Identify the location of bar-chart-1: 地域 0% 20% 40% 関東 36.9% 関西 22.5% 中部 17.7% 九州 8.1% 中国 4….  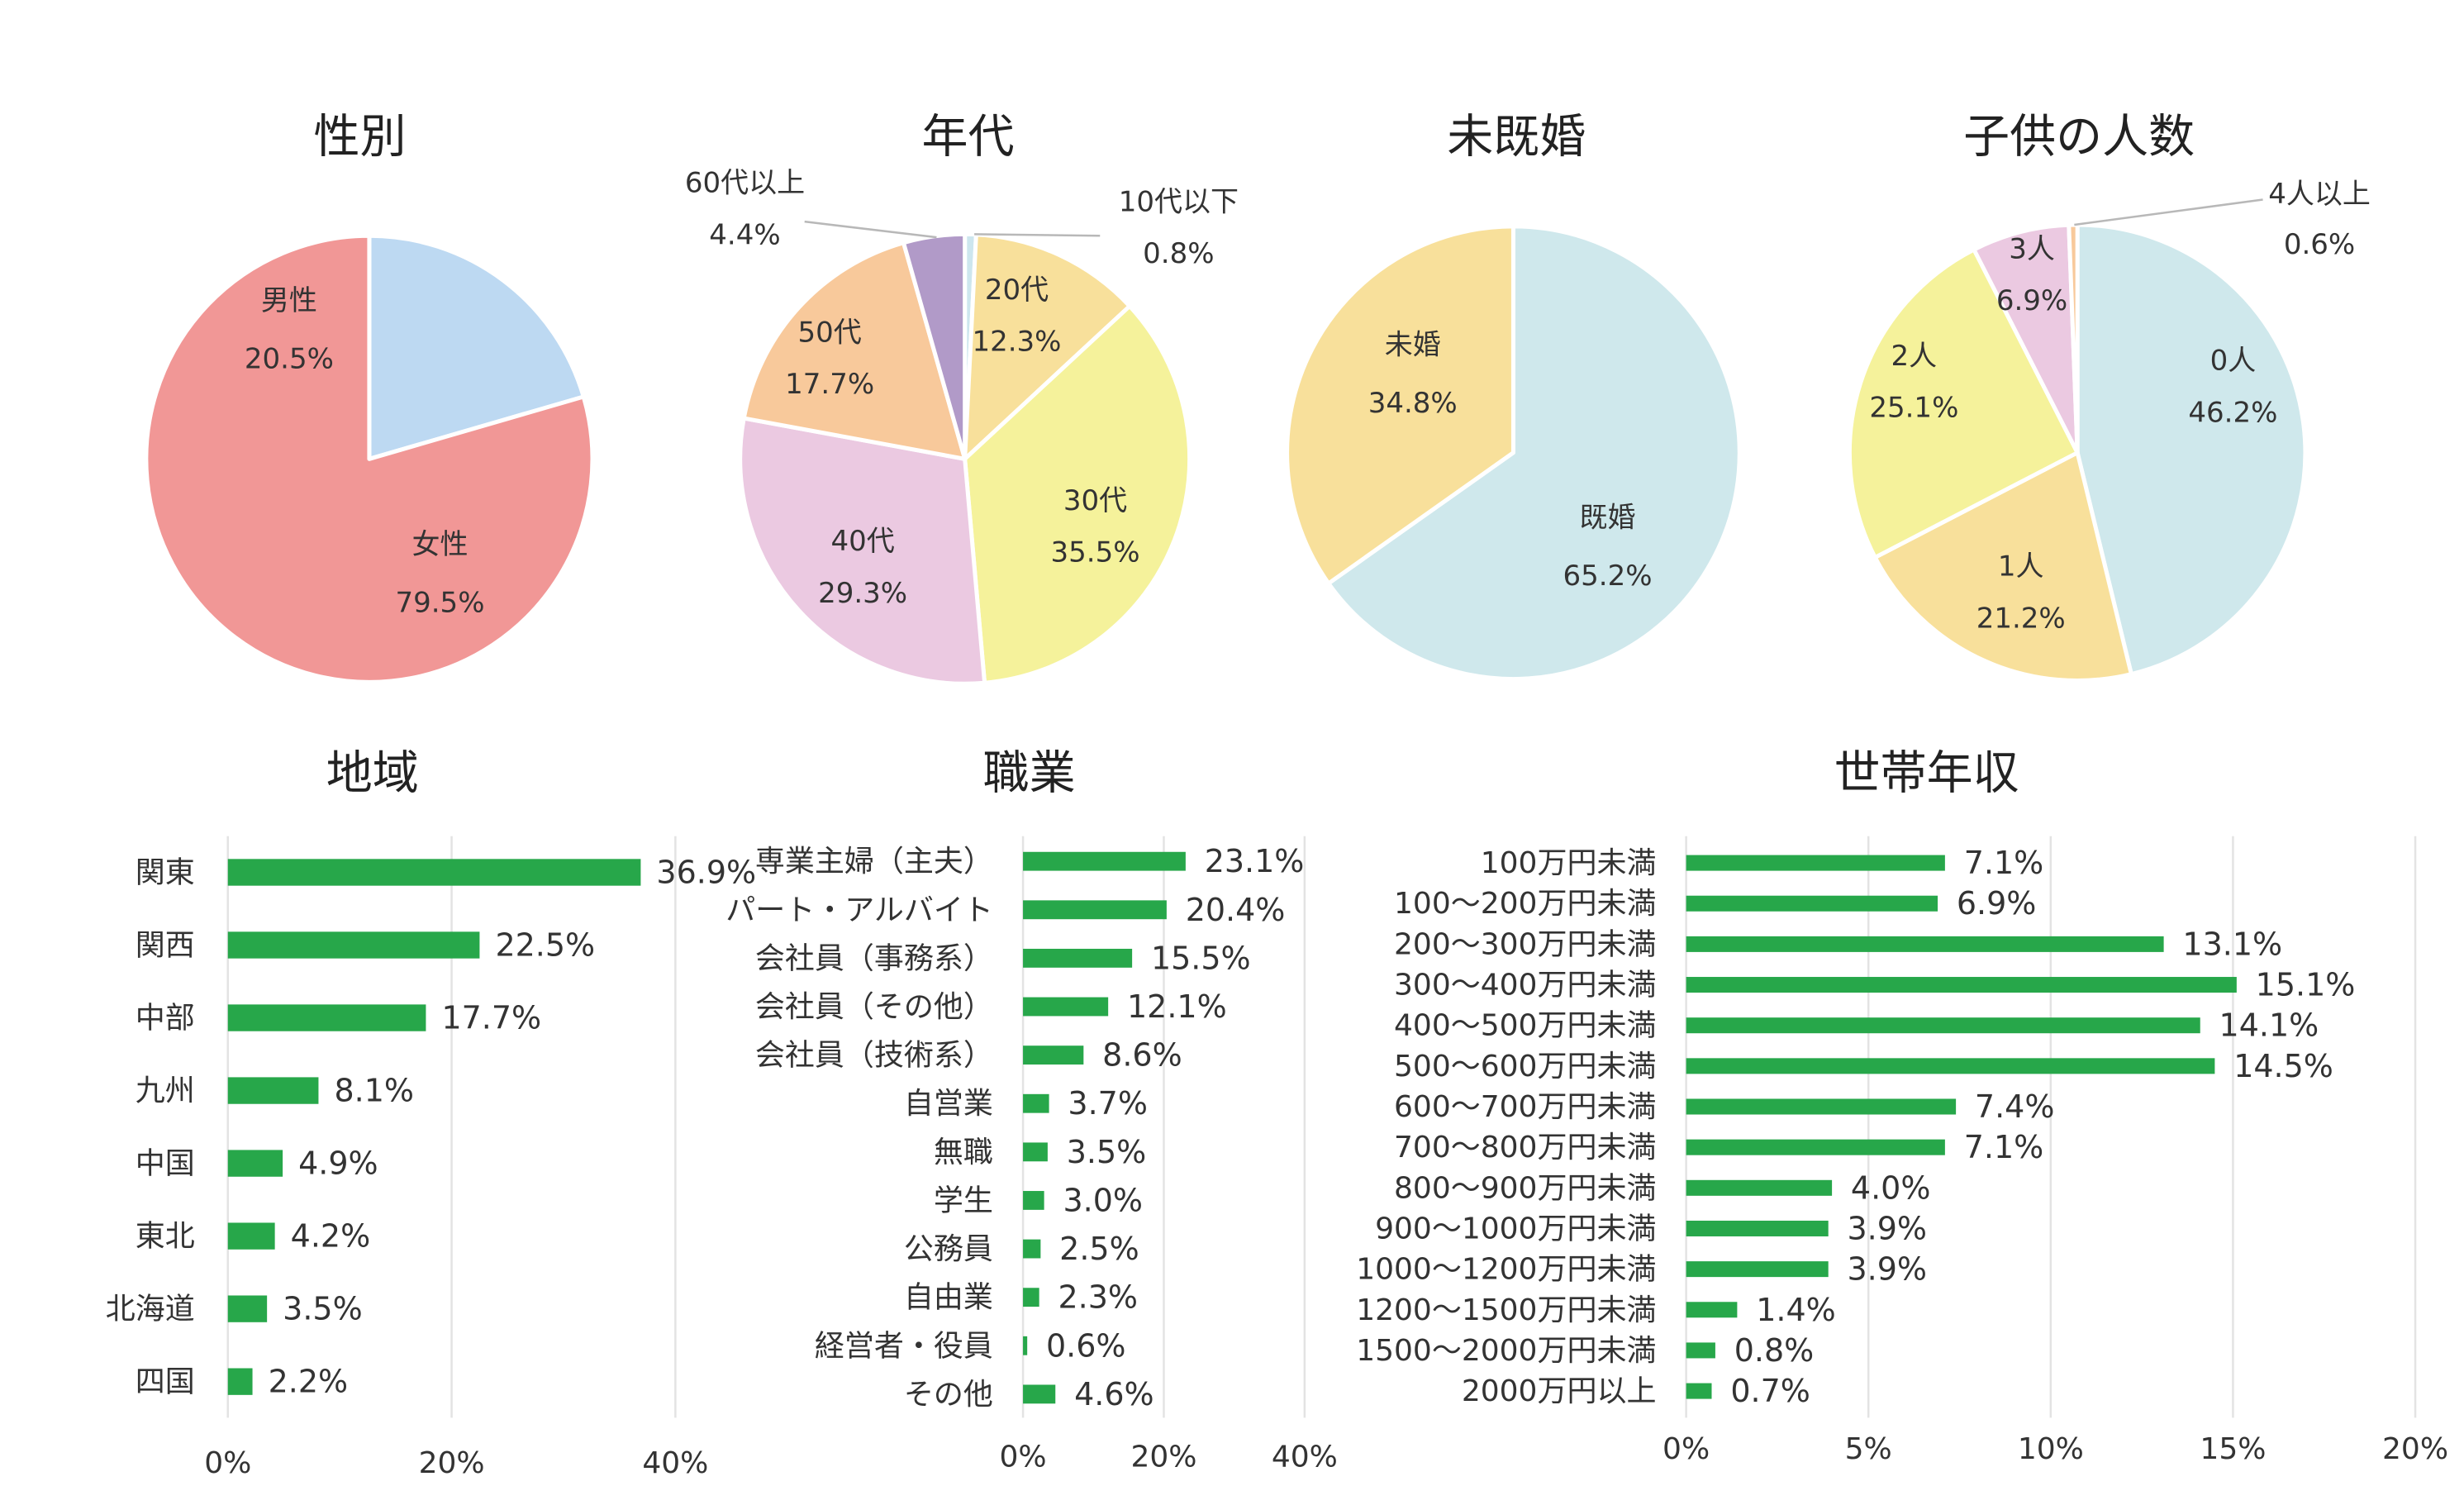
(431, 1113).